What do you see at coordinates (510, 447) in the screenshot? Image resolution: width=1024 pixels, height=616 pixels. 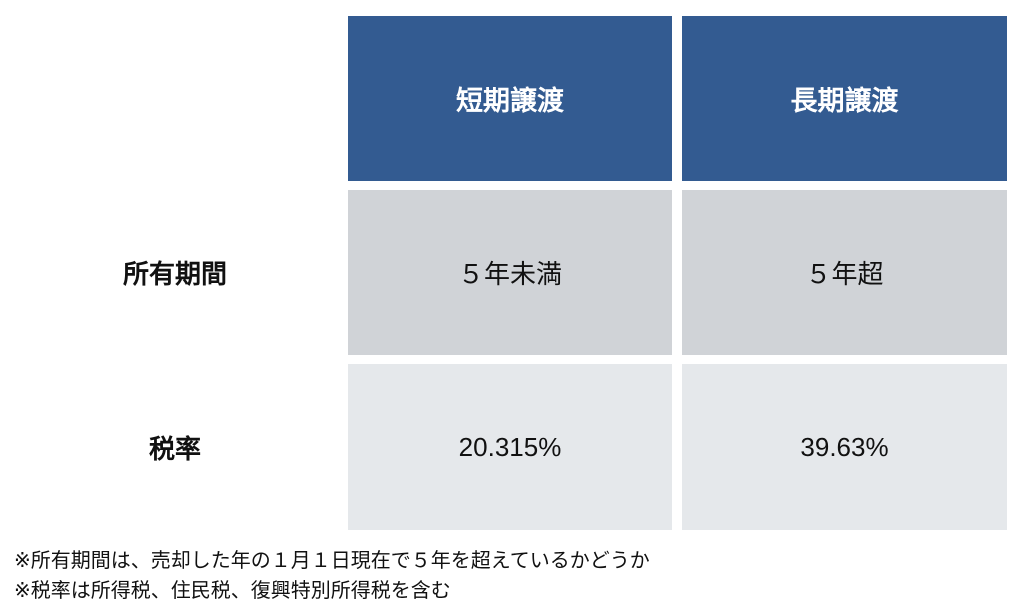 I see `table-cell: 20.315%` at bounding box center [510, 447].